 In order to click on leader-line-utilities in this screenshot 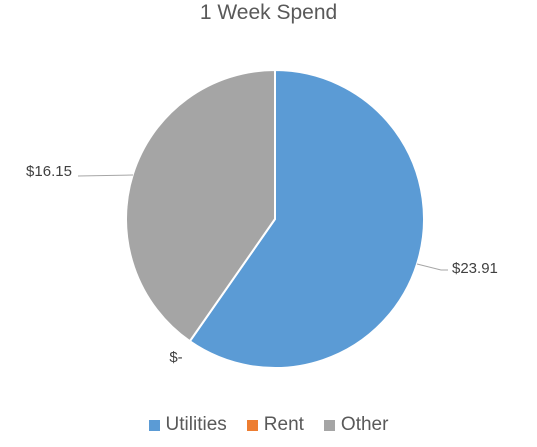, I will do `click(432, 267)`.